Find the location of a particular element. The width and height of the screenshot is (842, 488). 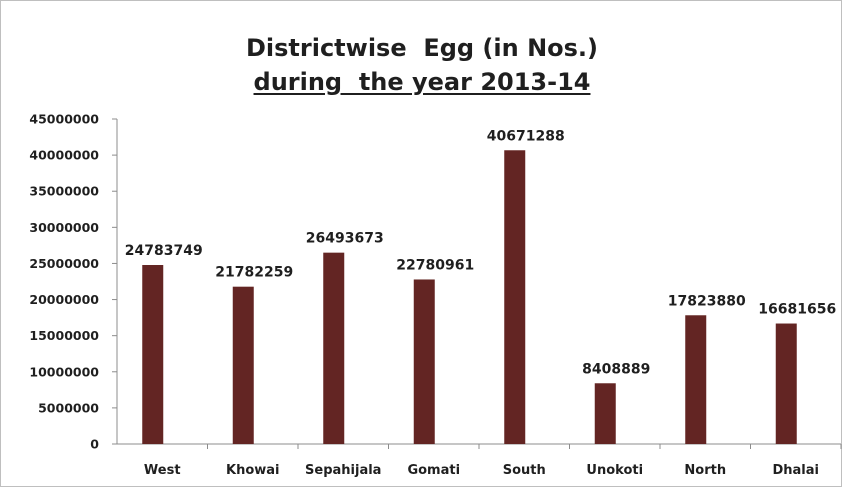

chart-title-line-2: during the year 2013-14 is located at coordinates (422, 82).